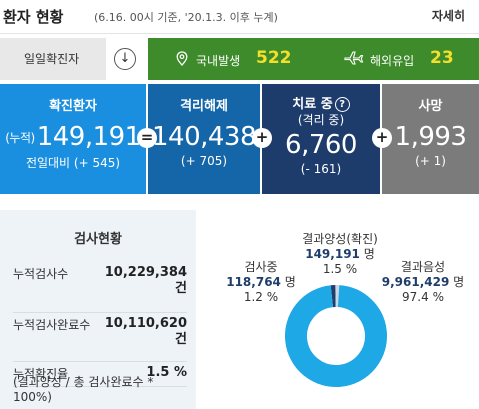 The image size is (479, 409). What do you see at coordinates (41, 274) in the screenshot?
I see `tests-row-label: 누적검사수` at bounding box center [41, 274].